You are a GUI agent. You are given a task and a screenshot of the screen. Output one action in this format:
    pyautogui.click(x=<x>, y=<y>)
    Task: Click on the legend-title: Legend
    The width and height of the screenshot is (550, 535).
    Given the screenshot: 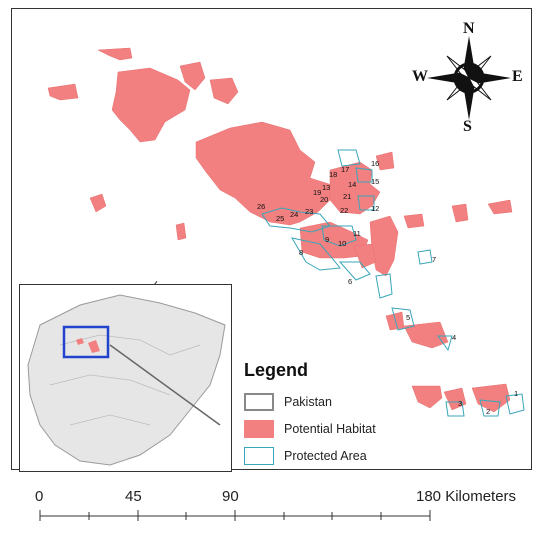 What is the action you would take?
    pyautogui.click(x=276, y=370)
    